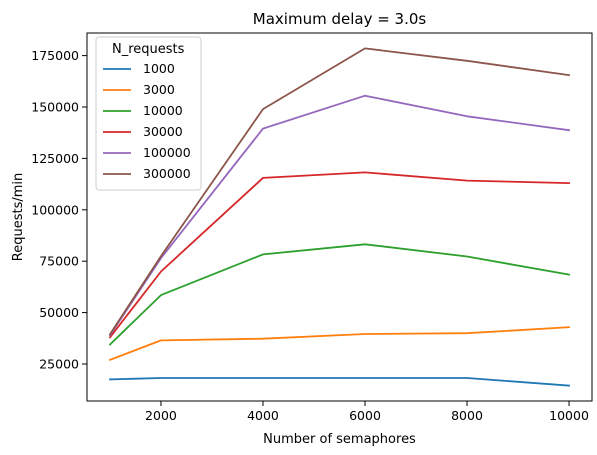 Image resolution: width=597 pixels, height=455 pixels. I want to click on y-axis-ticks: 25000 50000 75000 100000 125000 150000 175000, so click(59, 209).